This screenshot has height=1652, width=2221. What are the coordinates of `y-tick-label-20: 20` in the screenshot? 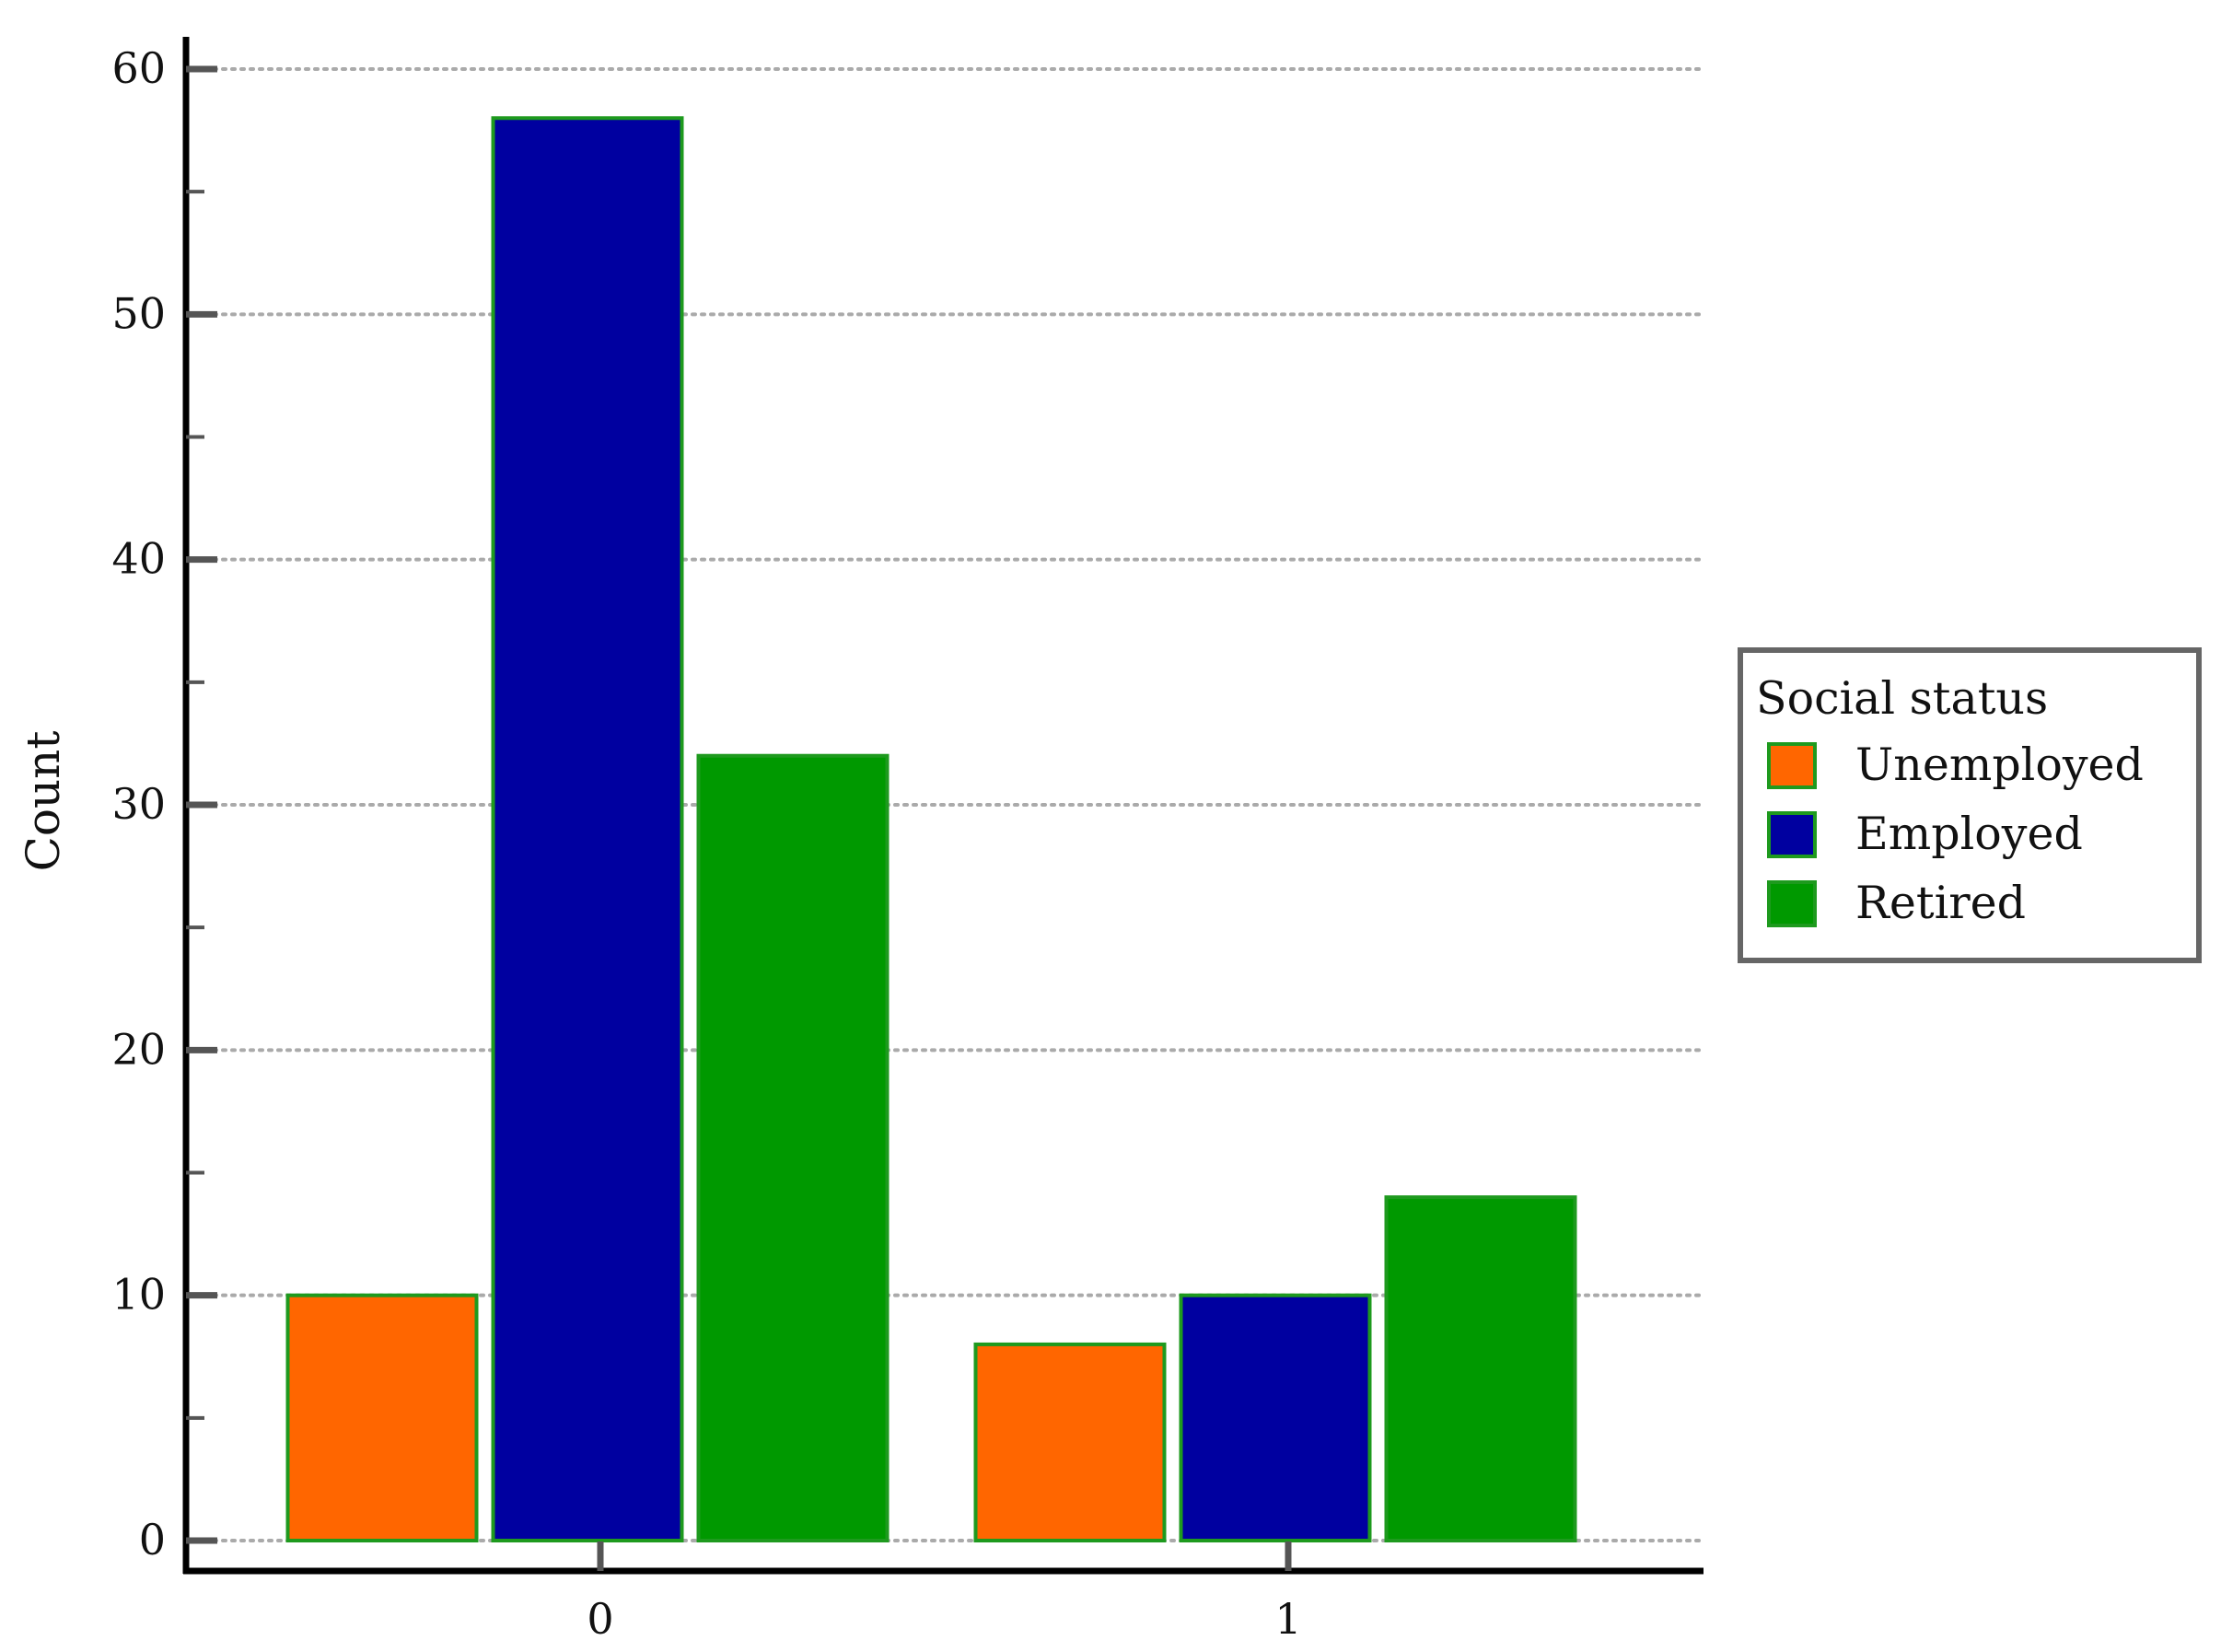 It's located at (138, 1049).